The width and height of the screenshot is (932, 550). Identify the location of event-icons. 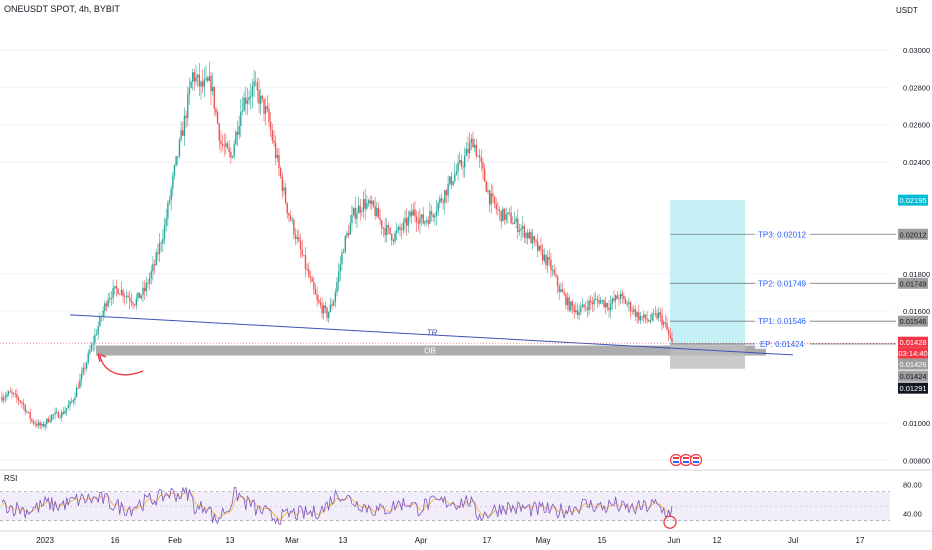
(686, 460).